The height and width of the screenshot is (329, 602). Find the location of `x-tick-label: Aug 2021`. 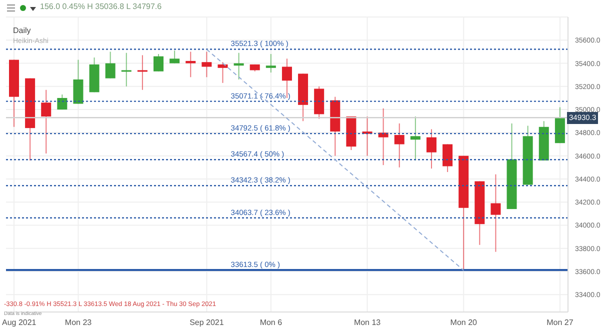

x-tick-label: Aug 2021 is located at coordinates (19, 322).